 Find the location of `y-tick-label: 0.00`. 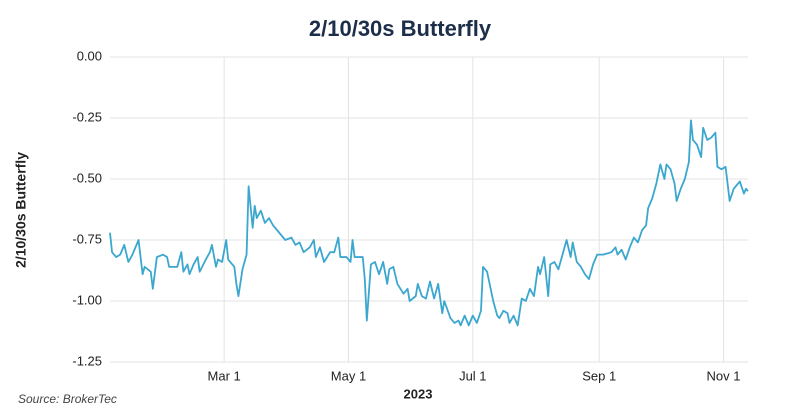

y-tick-label: 0.00 is located at coordinates (89, 55).